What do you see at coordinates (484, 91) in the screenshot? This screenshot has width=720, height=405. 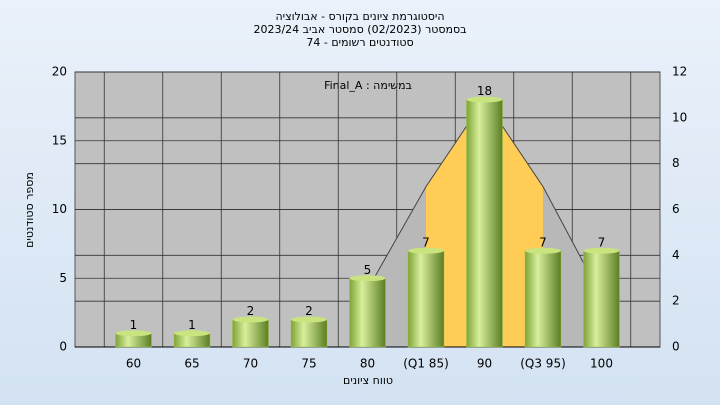 I see `value-label: 18` at bounding box center [484, 91].